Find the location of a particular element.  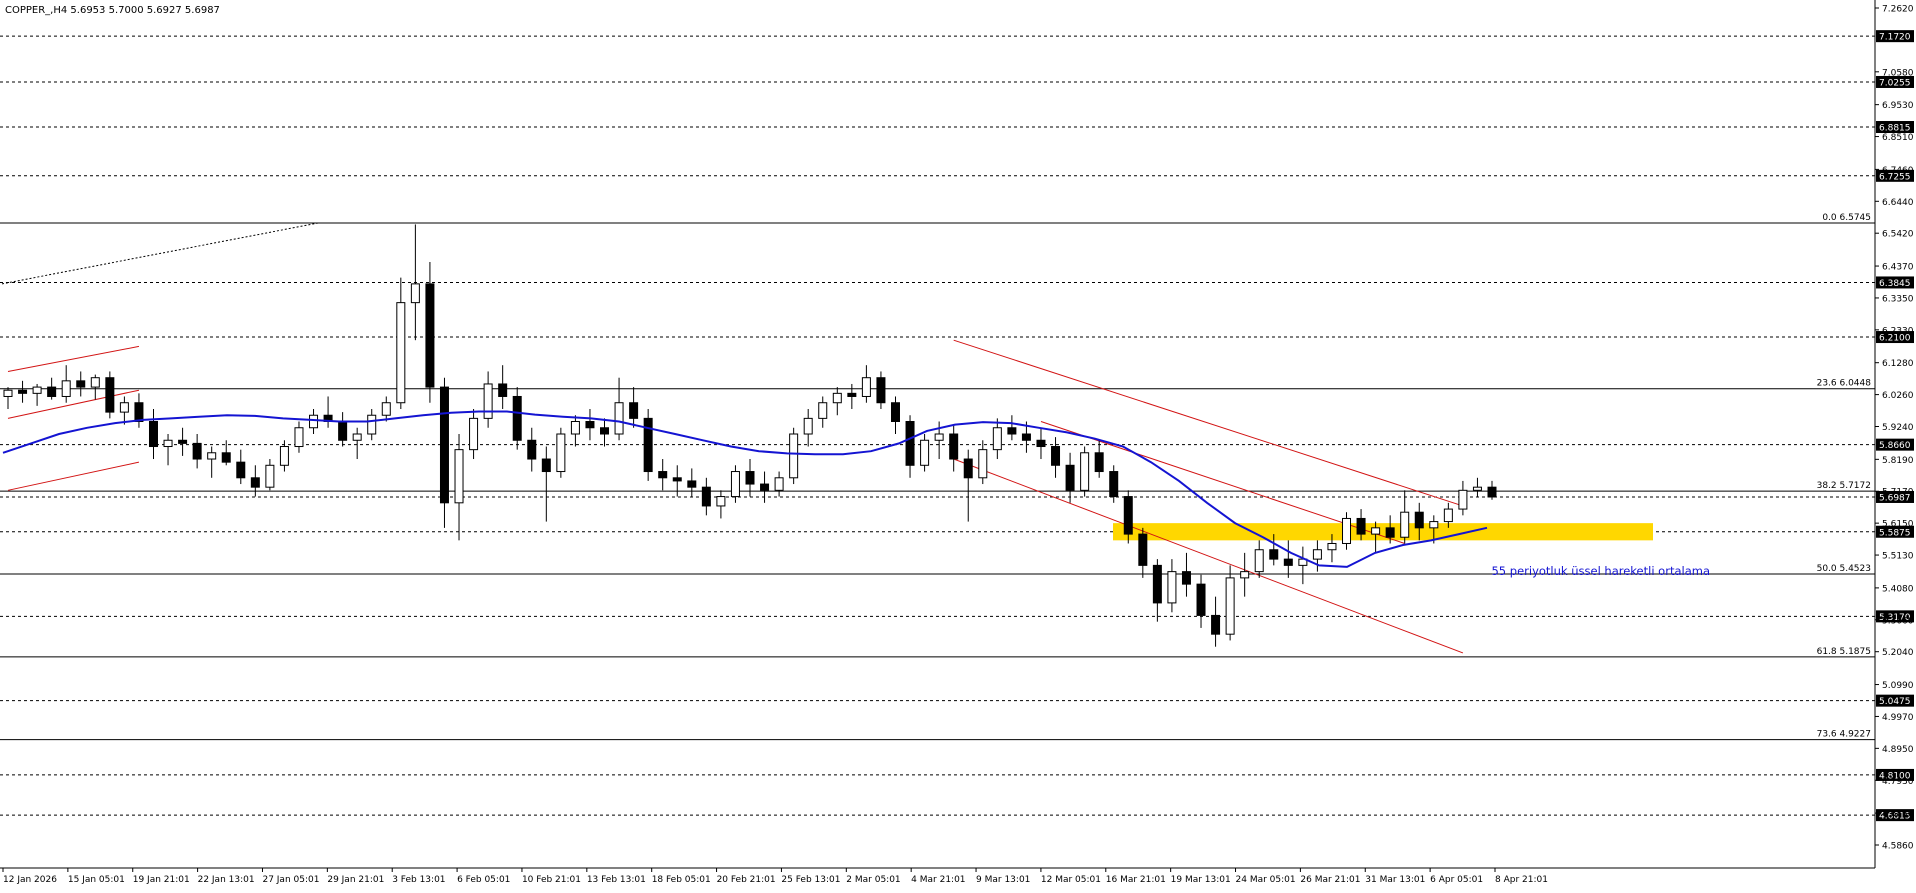

level-price-text: 4.6815 is located at coordinates (1895, 817).